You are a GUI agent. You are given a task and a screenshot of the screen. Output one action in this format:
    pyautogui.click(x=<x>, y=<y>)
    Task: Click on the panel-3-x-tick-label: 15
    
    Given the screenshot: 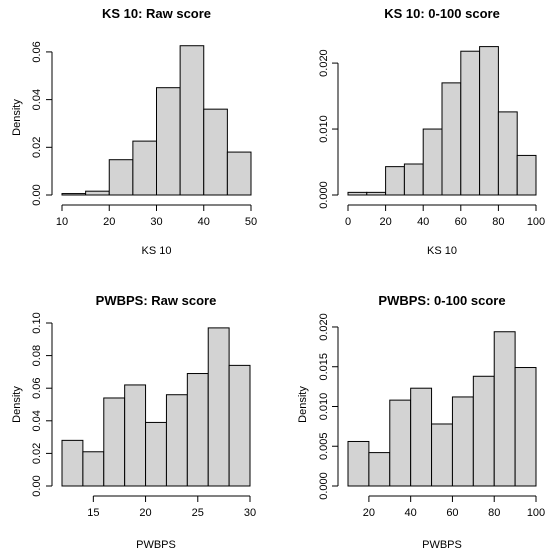 What is the action you would take?
    pyautogui.click(x=93, y=513)
    